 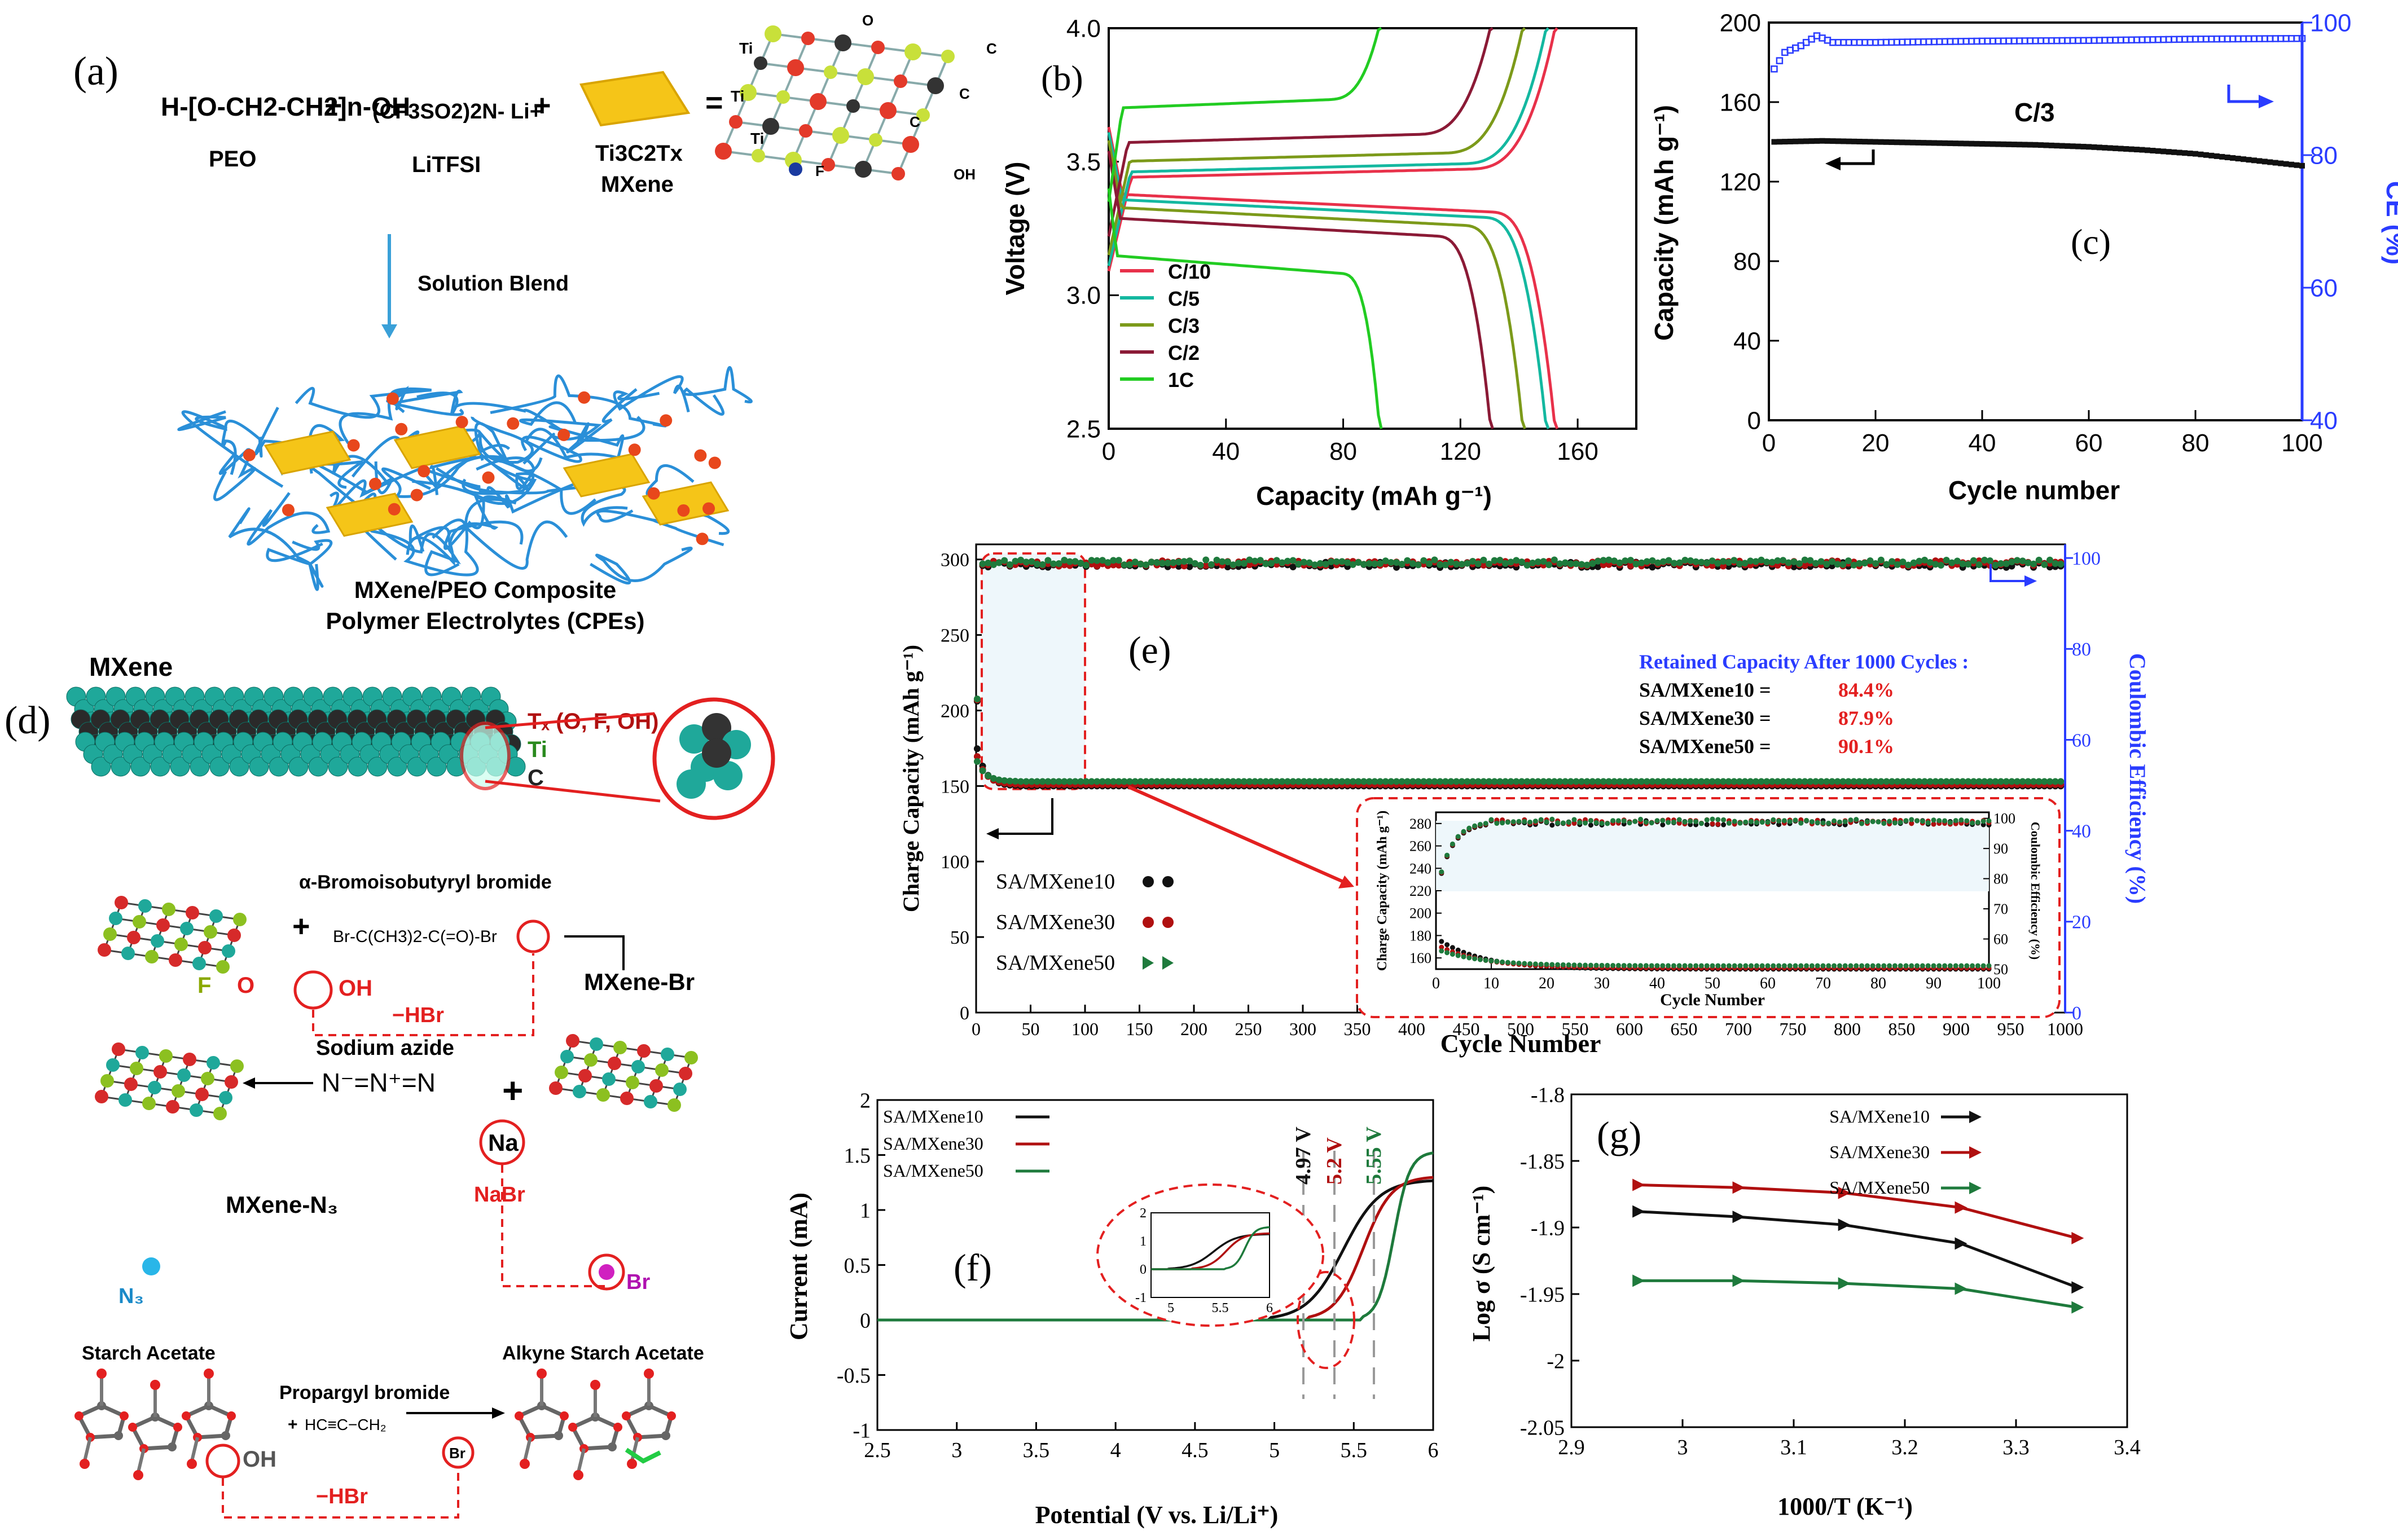 I want to click on inset-x-label: Cycle Number, so click(x=1712, y=1000).